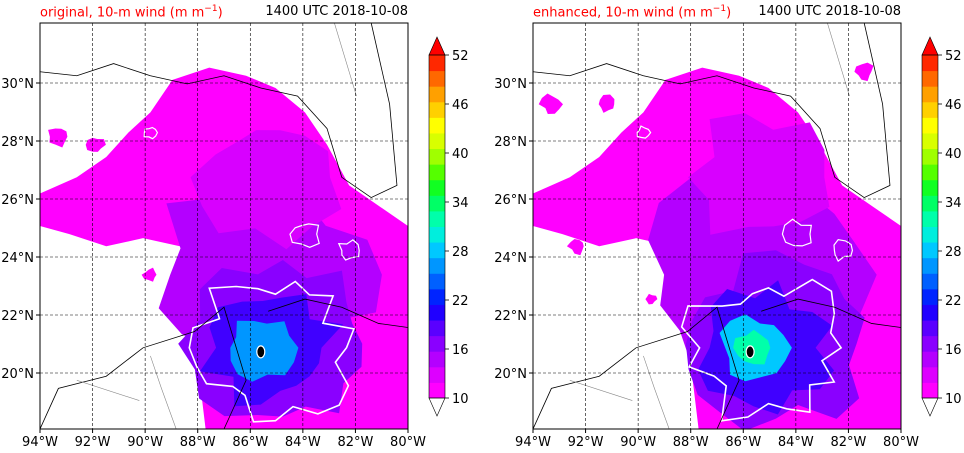  What do you see at coordinates (750, 352) in the screenshot?
I see `hurricane-eye` at bounding box center [750, 352].